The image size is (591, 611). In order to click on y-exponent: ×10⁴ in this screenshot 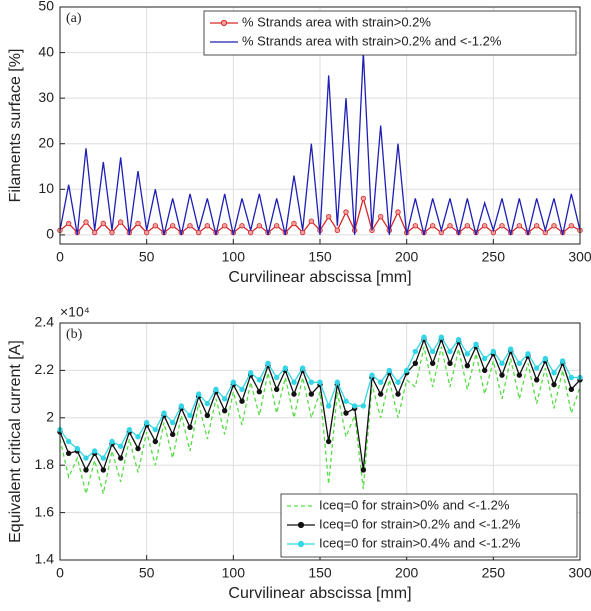, I will do `click(75, 312)`.